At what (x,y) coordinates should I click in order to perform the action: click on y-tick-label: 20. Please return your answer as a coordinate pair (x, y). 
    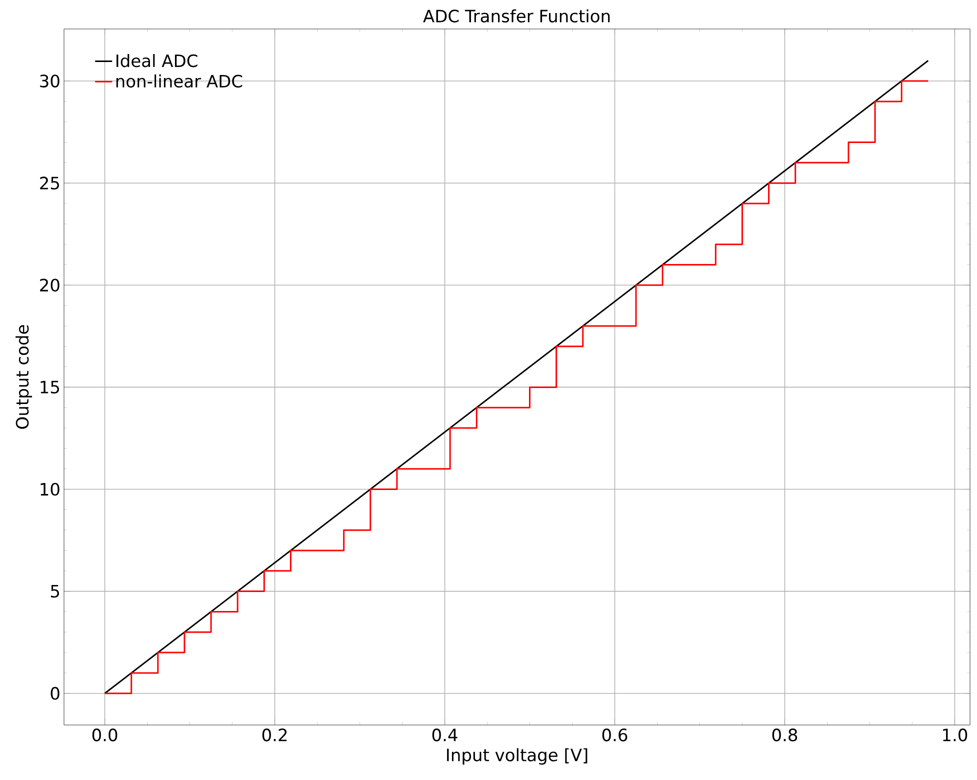
    Looking at the image, I should click on (50, 285).